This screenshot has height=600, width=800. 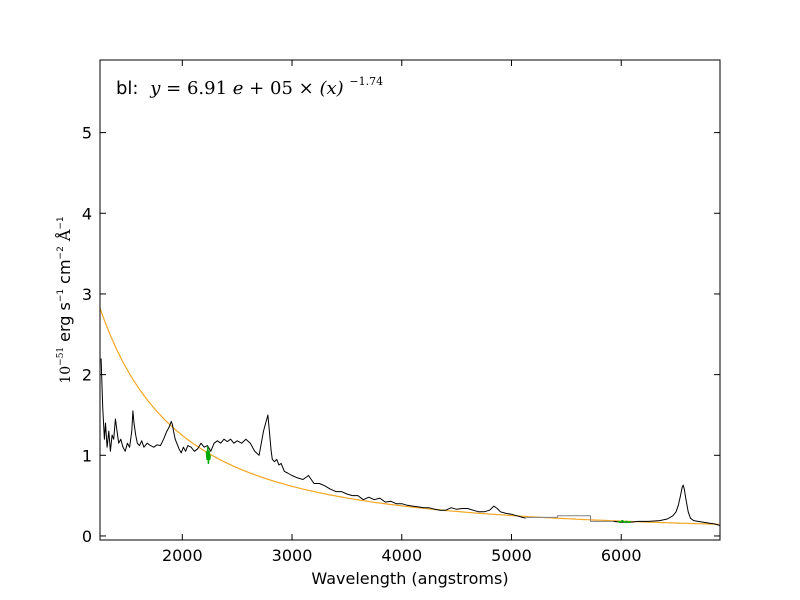 I want to click on ylabel-erg: erg s, so click(x=64, y=322).